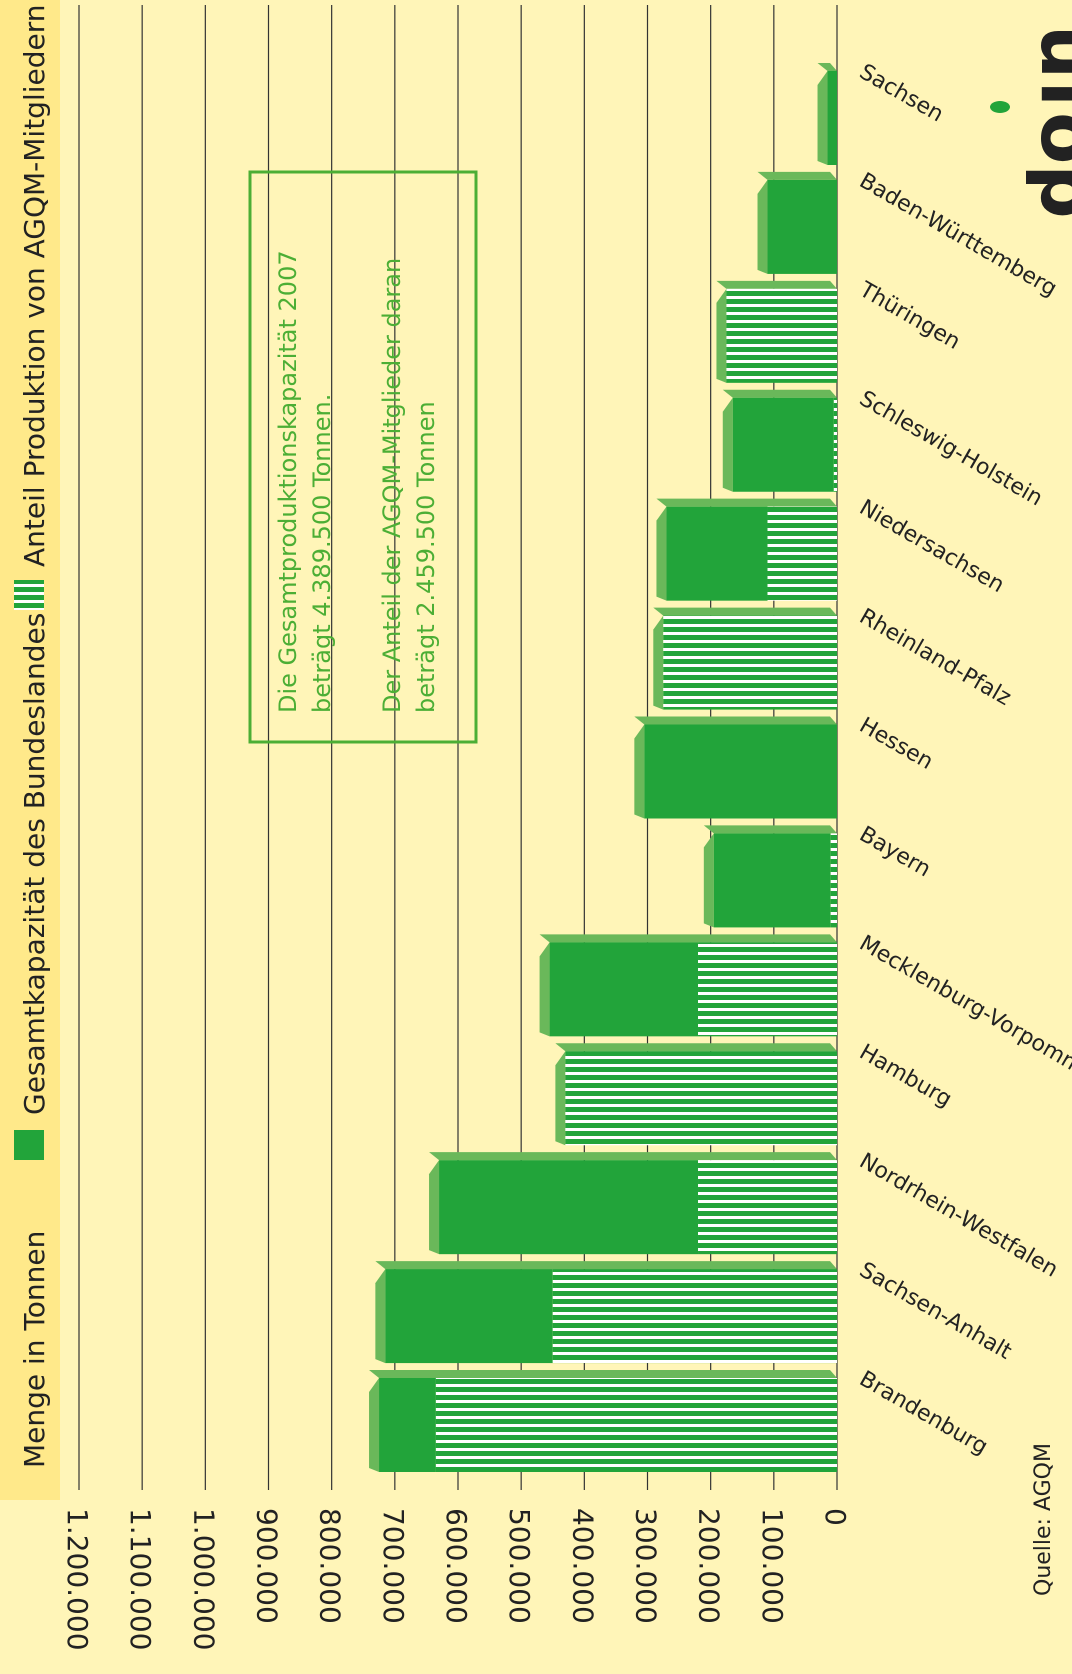 This screenshot has height=1674, width=1072. I want to click on y-tick-label: 700.000, so click(393, 1566).